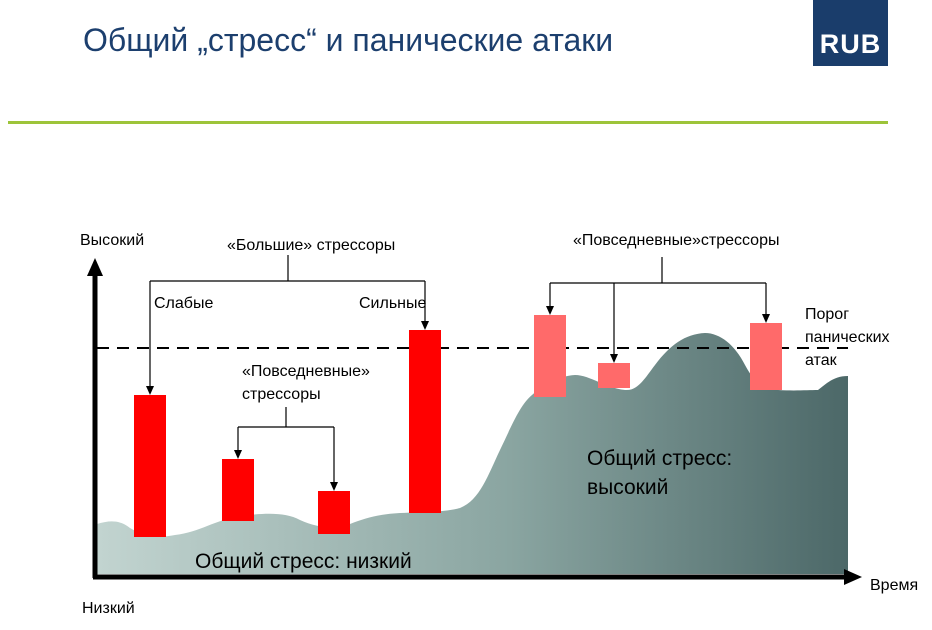 The image size is (932, 630). What do you see at coordinates (393, 303) in the screenshot?
I see `strong-label: Сильные` at bounding box center [393, 303].